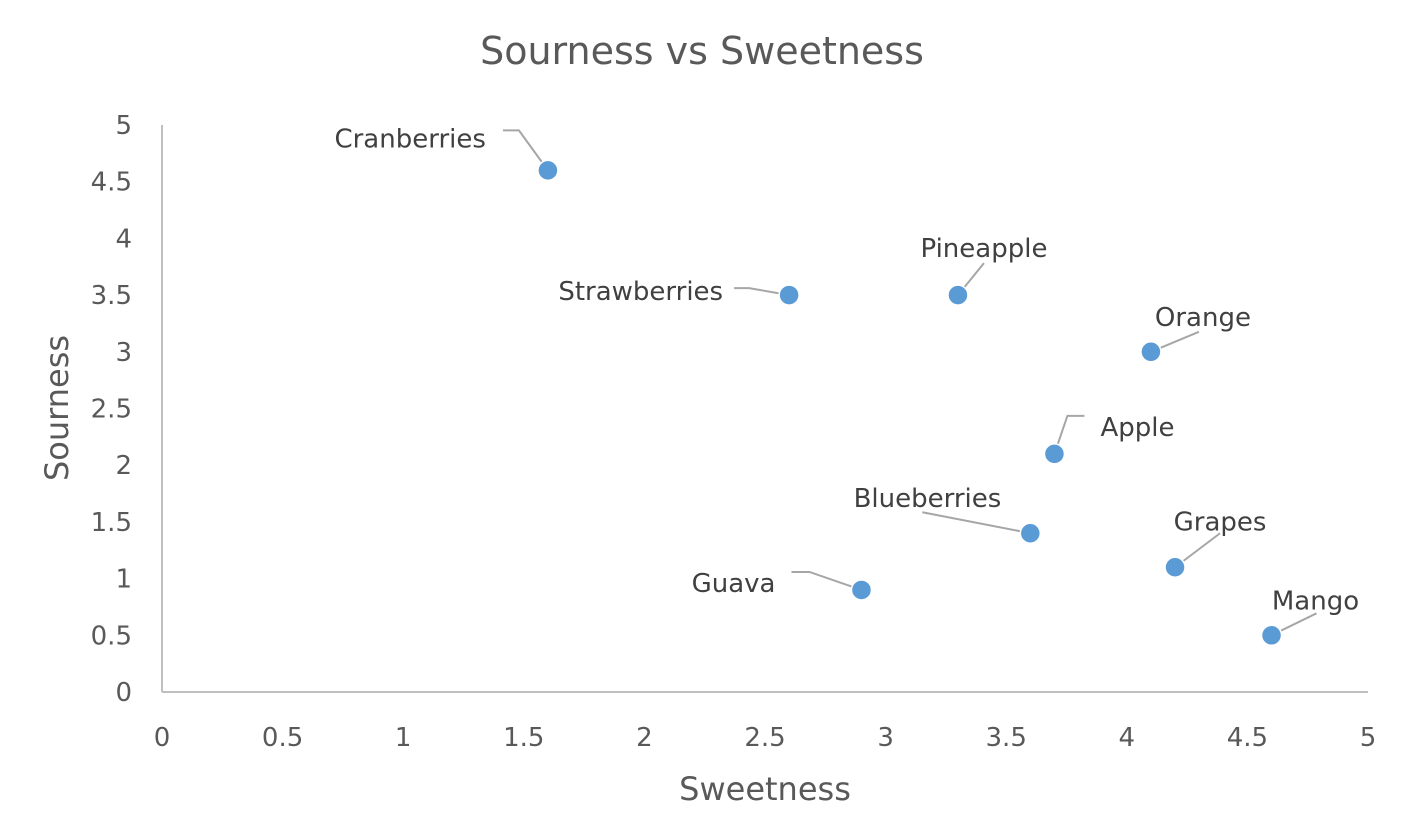 This screenshot has width=1404, height=840. Describe the element at coordinates (1220, 522) in the screenshot. I see `data-label: Grapes` at that location.